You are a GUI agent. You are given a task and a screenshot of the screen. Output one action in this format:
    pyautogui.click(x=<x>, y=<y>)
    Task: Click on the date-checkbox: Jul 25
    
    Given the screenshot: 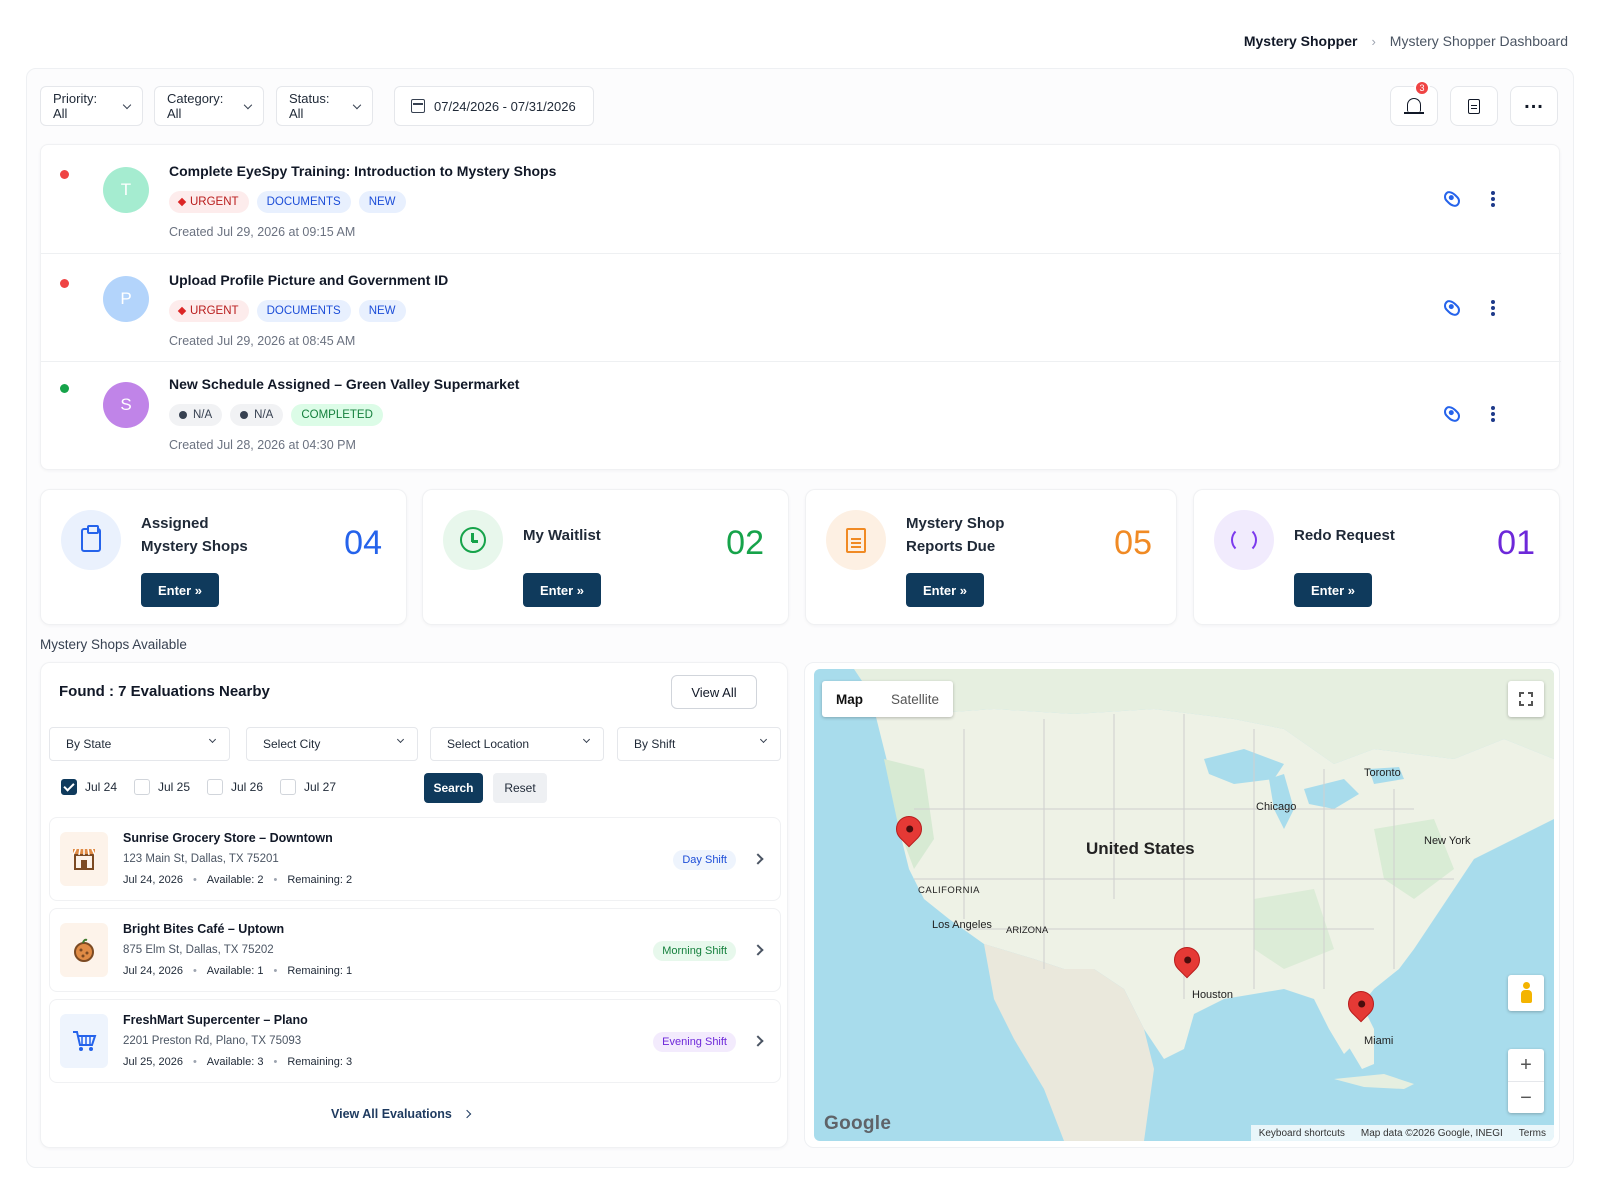 What is the action you would take?
    pyautogui.click(x=162, y=787)
    